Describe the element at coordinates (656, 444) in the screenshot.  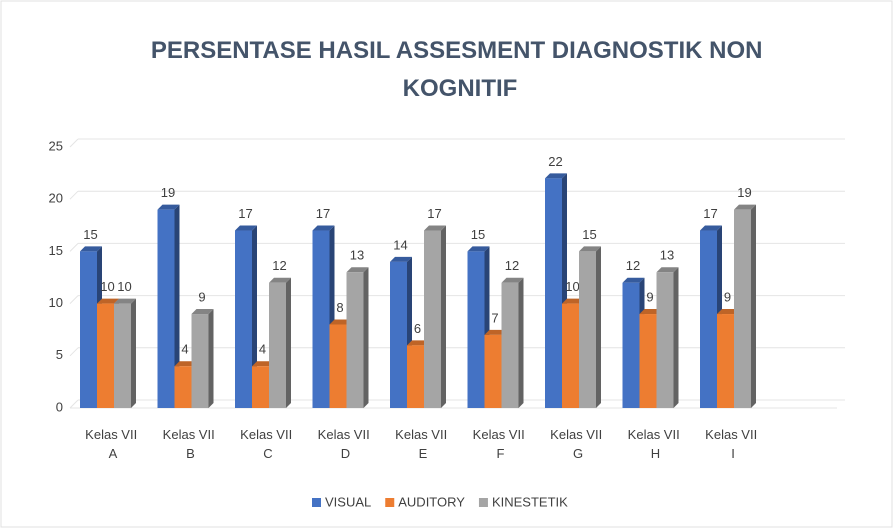
I see `x-tick-label: Kelas VII H` at that location.